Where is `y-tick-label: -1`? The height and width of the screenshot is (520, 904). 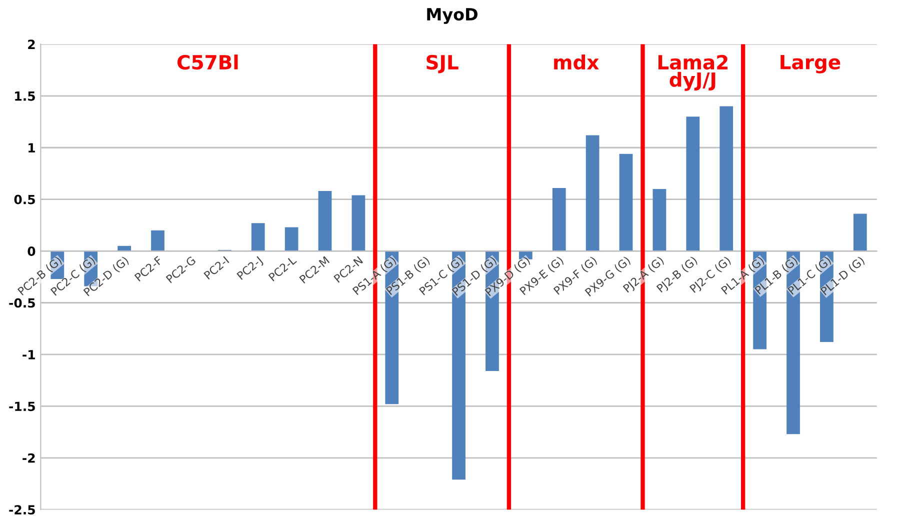
y-tick-label: -1 is located at coordinates (28, 355).